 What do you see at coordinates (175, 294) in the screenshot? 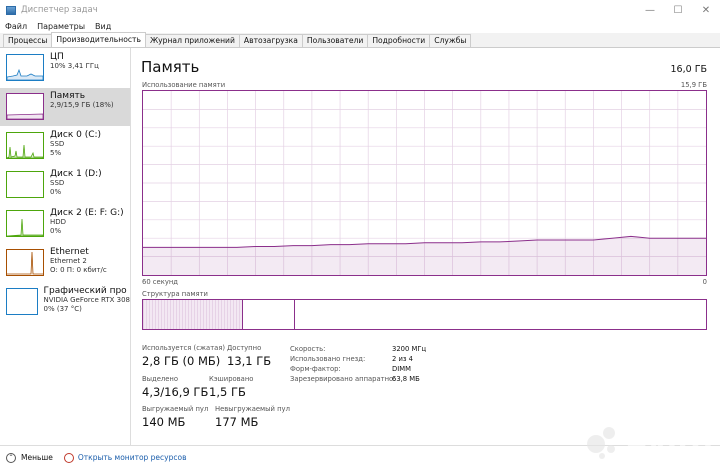
I see `structure-label: Структура памяти` at bounding box center [175, 294].